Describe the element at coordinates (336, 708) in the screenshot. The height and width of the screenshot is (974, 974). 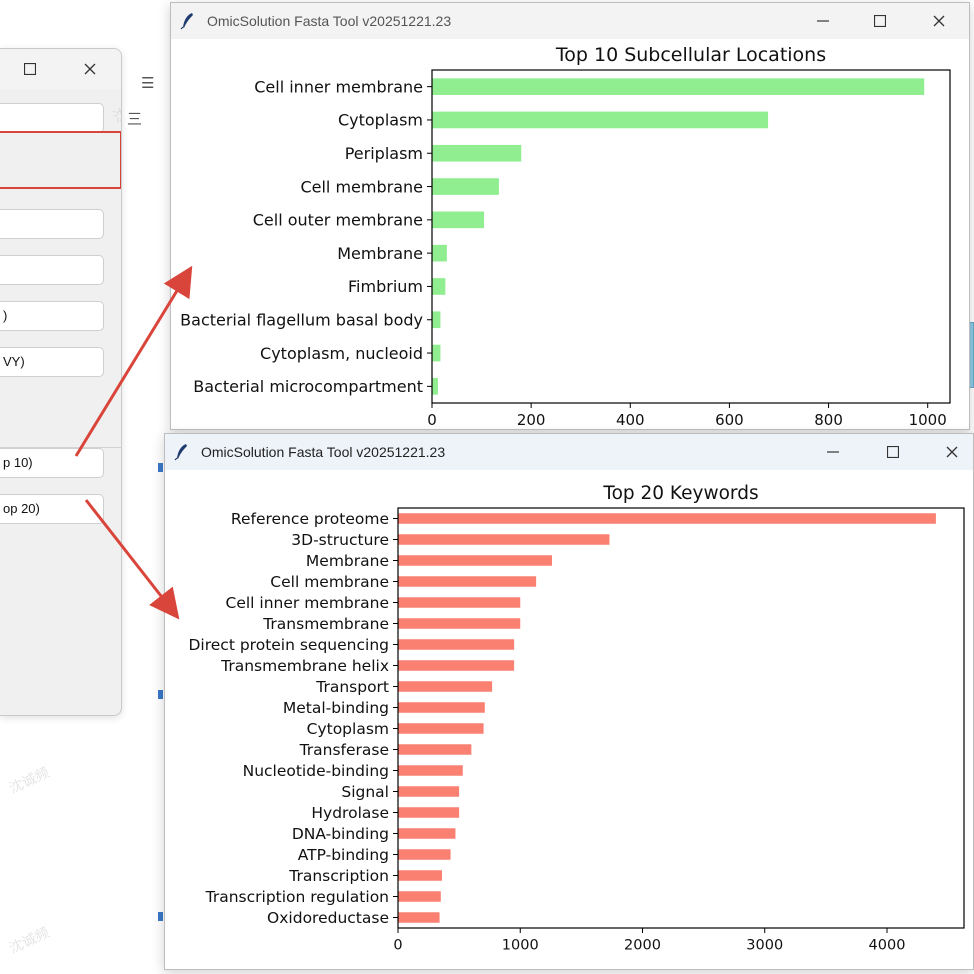
I see `y-tick-label: Metal-binding` at that location.